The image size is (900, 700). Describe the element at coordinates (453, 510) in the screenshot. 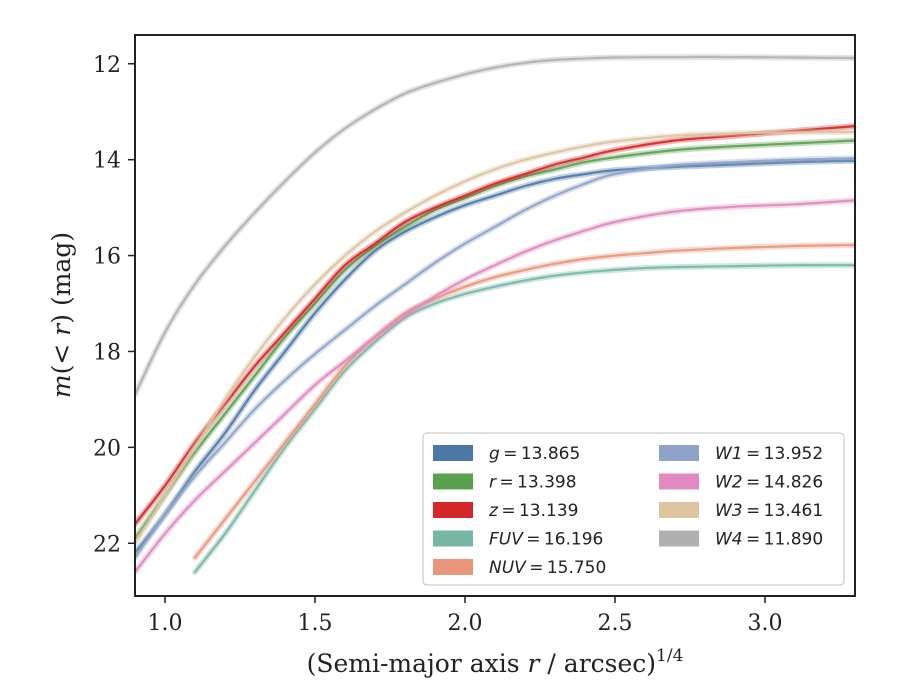

I see `legend-swatch-z` at that location.